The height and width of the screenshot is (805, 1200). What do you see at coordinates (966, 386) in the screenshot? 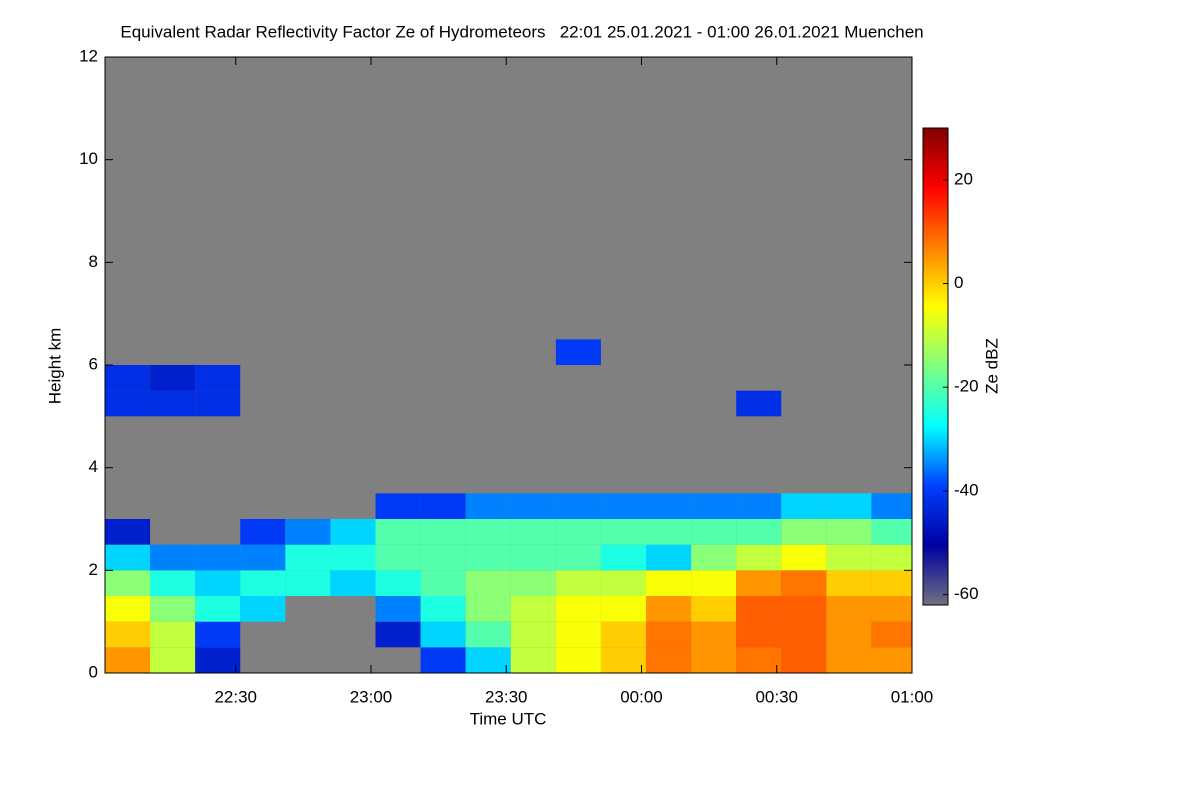
I see `colorbar-tick-label: -20` at bounding box center [966, 386].